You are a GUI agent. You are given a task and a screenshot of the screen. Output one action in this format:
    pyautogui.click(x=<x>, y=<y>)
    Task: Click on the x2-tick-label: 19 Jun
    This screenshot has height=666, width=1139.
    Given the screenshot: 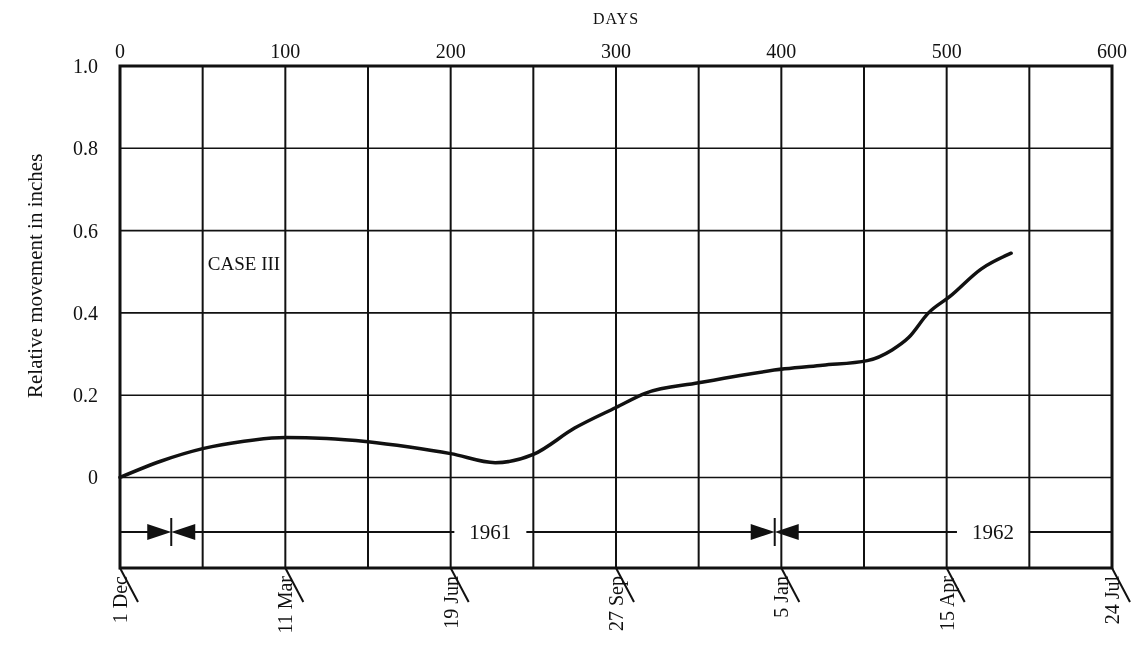 What is the action you would take?
    pyautogui.click(x=450, y=602)
    